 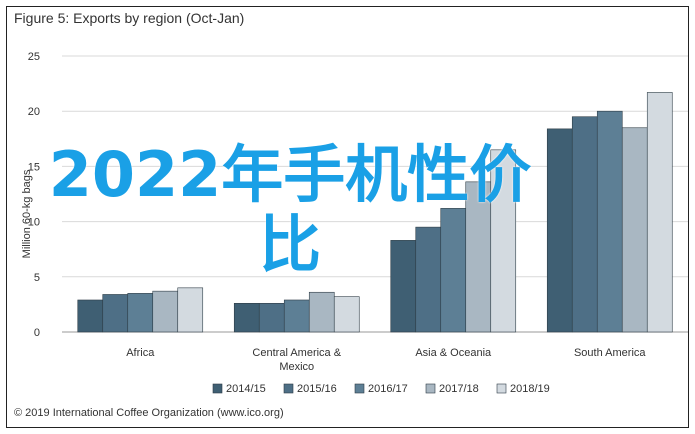 I want to click on x-category-label: Central America &, so click(x=296, y=353).